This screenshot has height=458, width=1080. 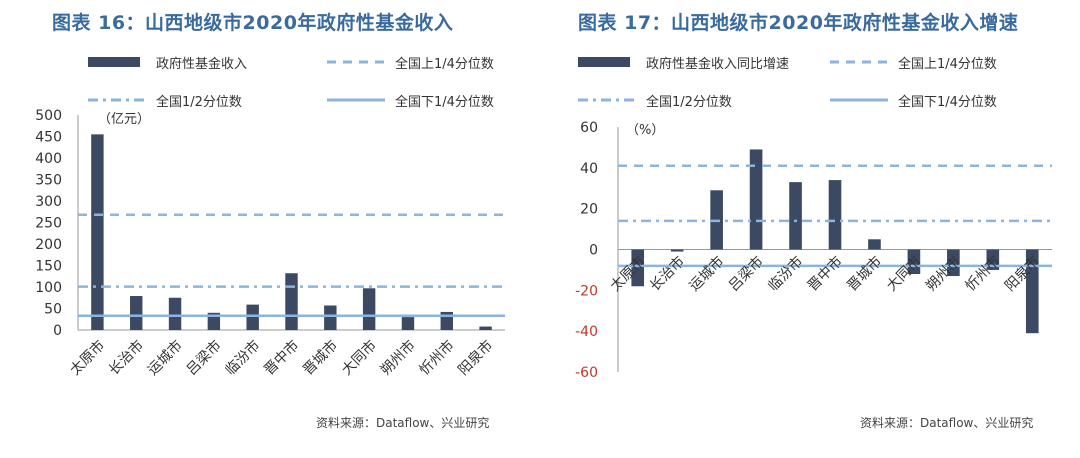 I want to click on y-tick-label: 50, so click(x=53, y=310).